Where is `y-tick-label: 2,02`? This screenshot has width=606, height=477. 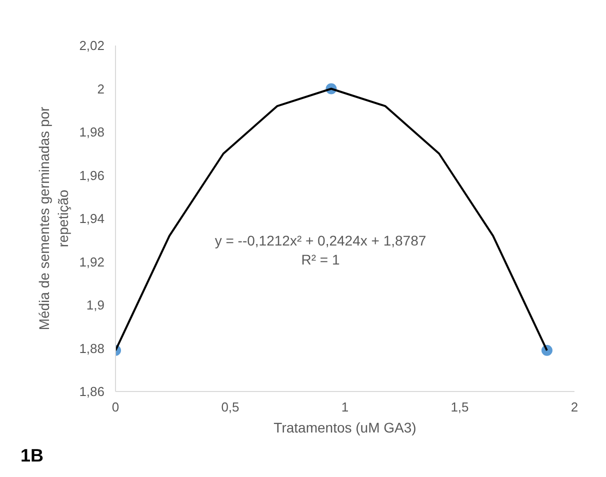 y-tick-label: 2,02 is located at coordinates (92, 45).